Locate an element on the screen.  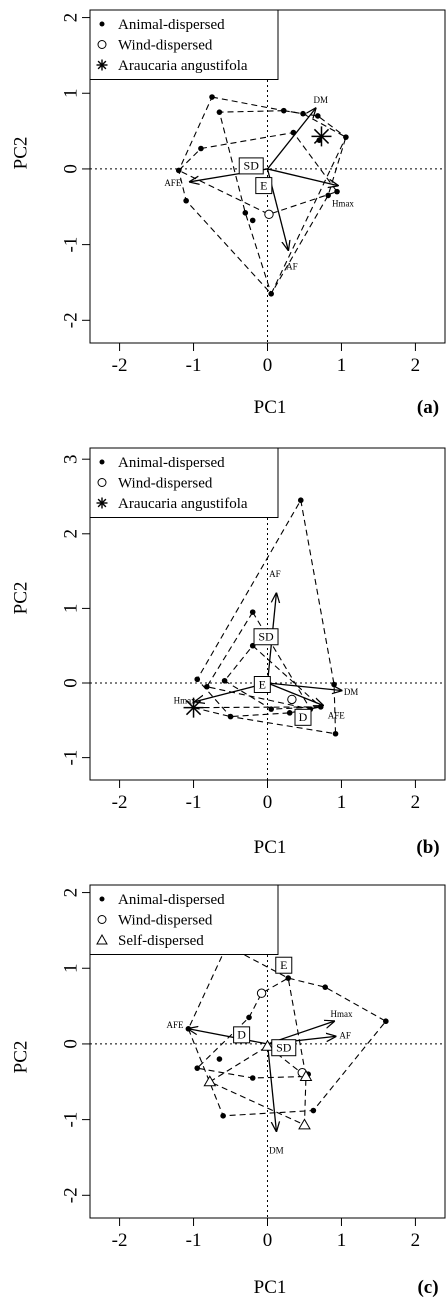
legend-entry-label: Animal-dispersed is located at coordinates (171, 25).